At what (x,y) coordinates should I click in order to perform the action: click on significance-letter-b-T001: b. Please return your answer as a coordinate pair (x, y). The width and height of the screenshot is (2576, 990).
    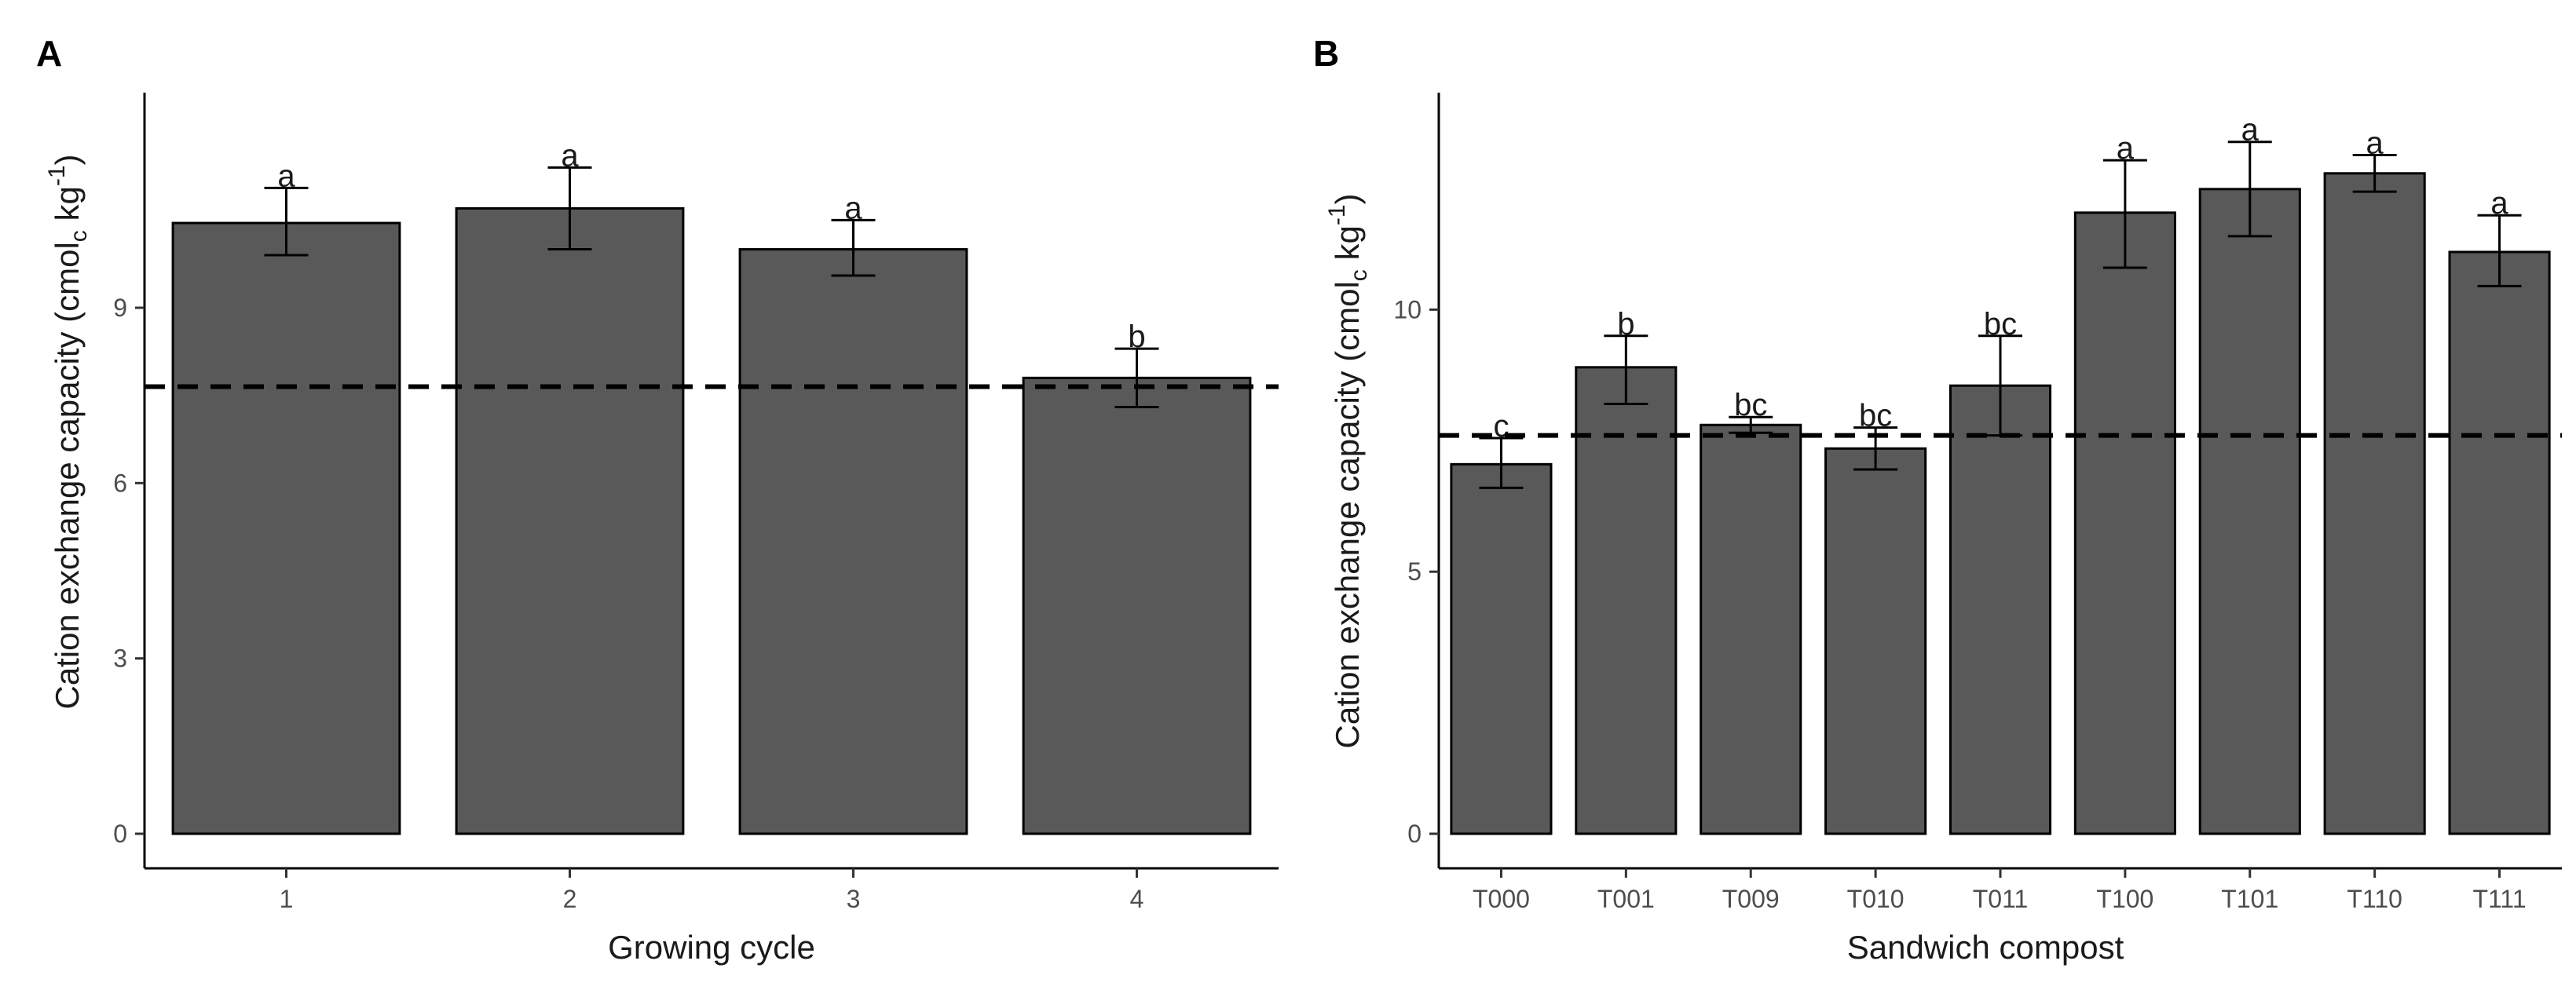
    Looking at the image, I should click on (1626, 324).